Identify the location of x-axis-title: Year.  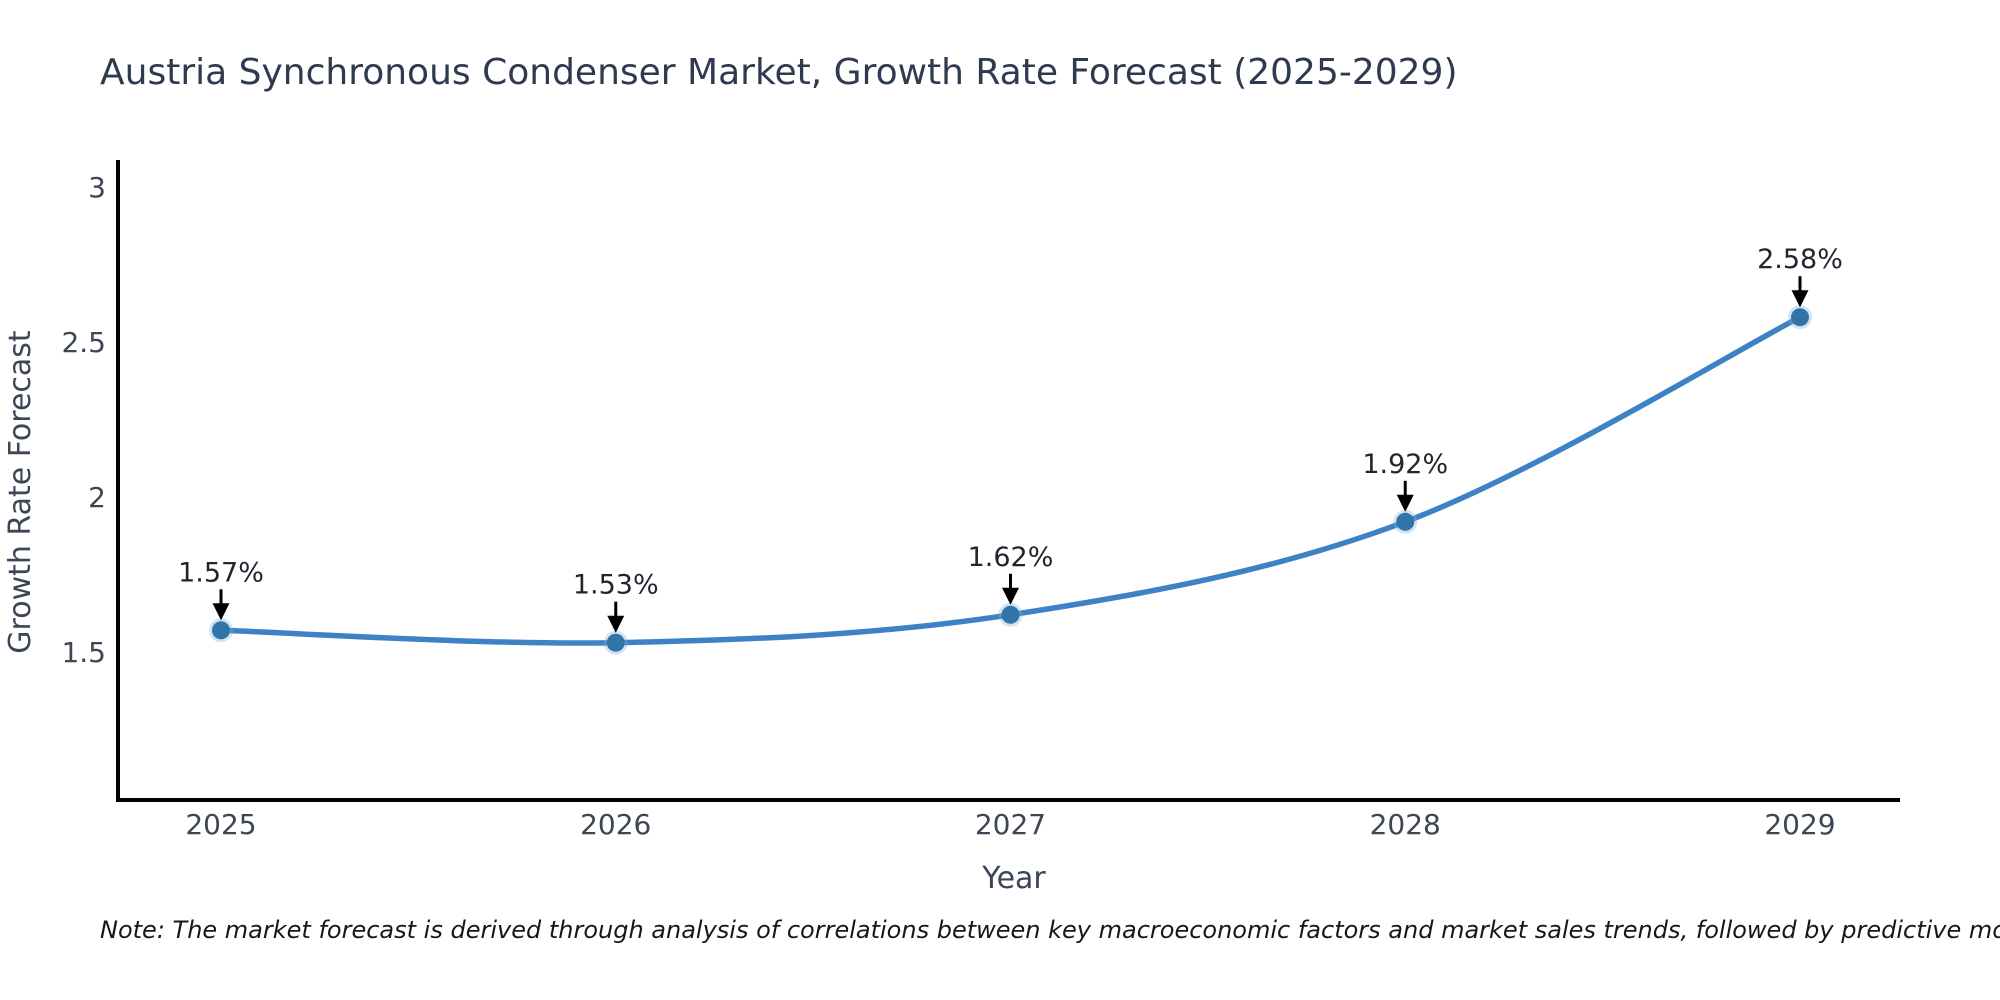
(1013, 878).